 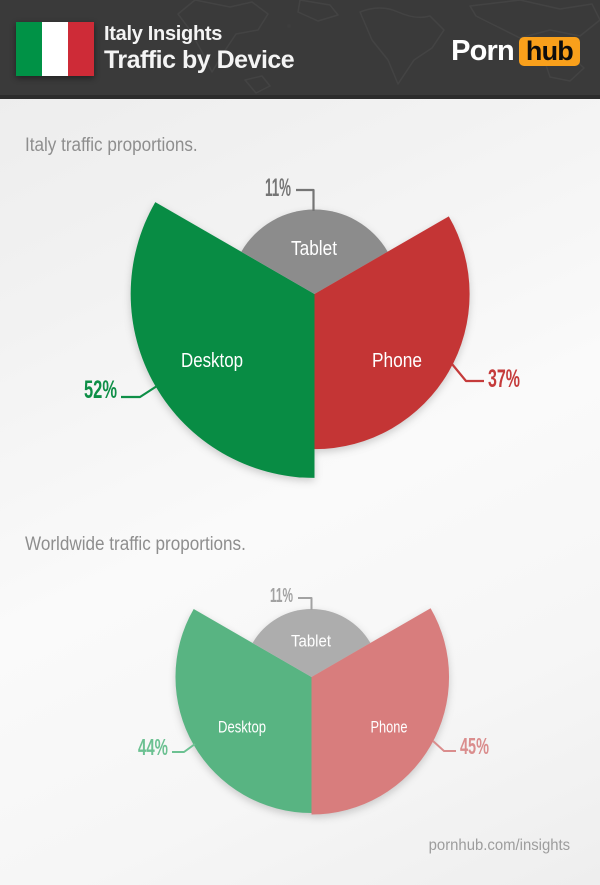 What do you see at coordinates (153, 747) in the screenshot?
I see `callout-value-desktop: 44%` at bounding box center [153, 747].